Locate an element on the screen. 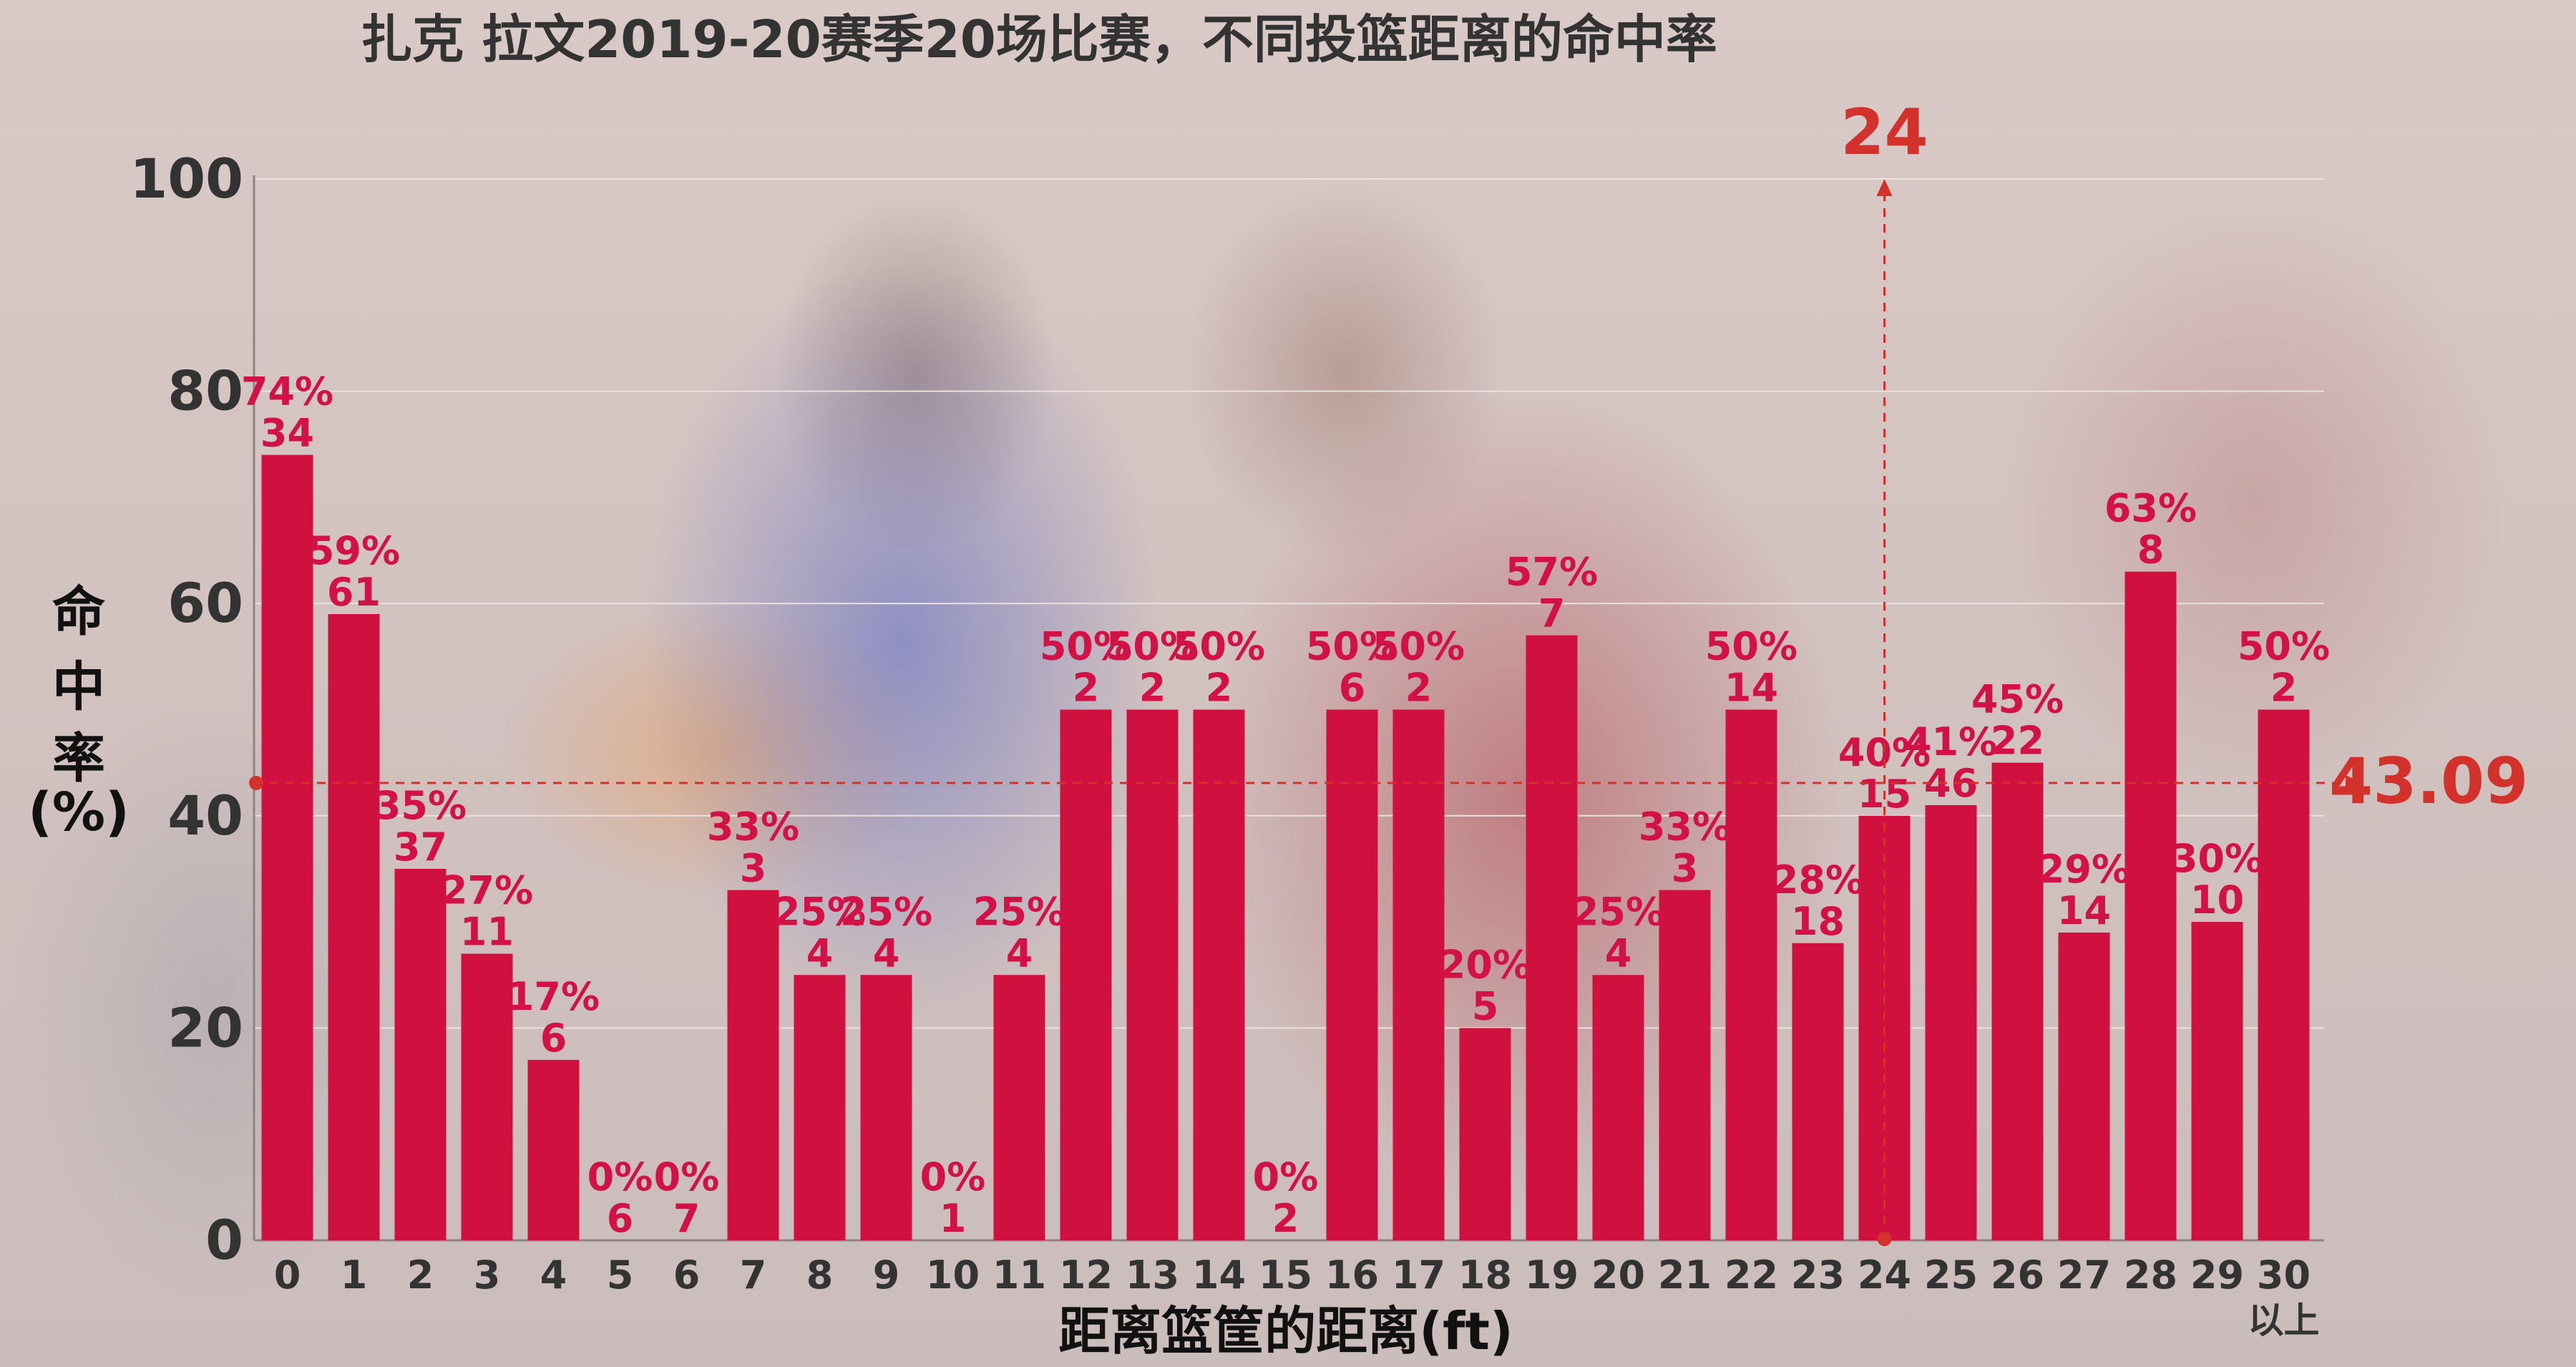 The height and width of the screenshot is (1367, 2576). x-tick-label: 5 is located at coordinates (620, 1275).